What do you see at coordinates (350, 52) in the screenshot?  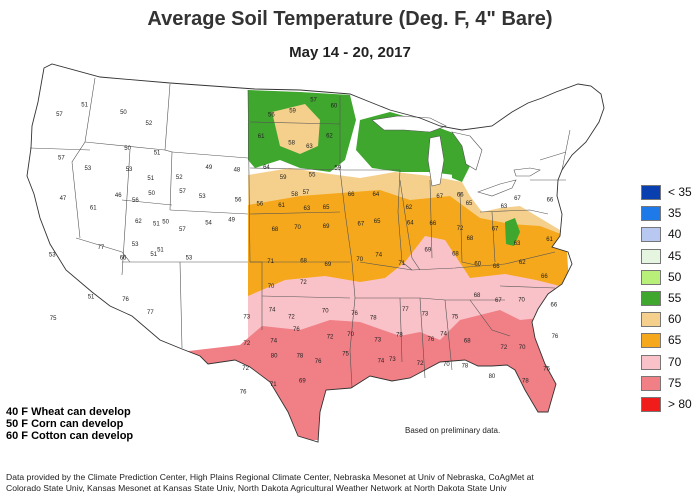 I see `map-subtitle: May 14 - 20, 2017` at bounding box center [350, 52].